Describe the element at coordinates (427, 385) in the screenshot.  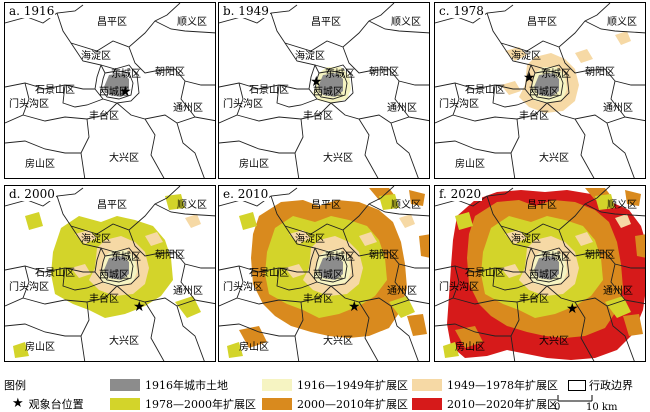
I see `swatch-1949-1978` at that location.